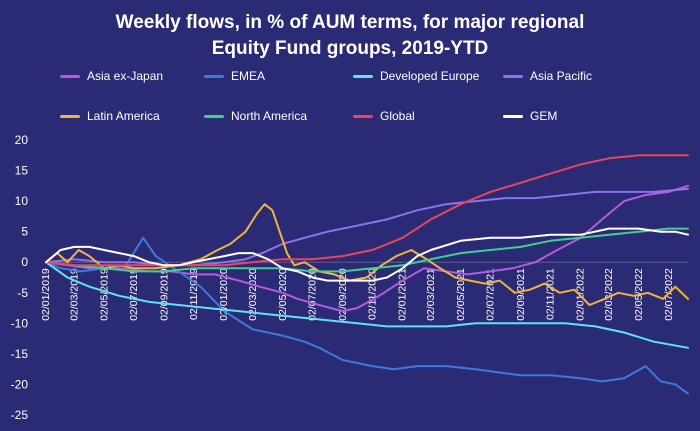 Image resolution: width=700 pixels, height=431 pixels. What do you see at coordinates (20, 384) in the screenshot?
I see `y-tick-label: -20` at bounding box center [20, 384].